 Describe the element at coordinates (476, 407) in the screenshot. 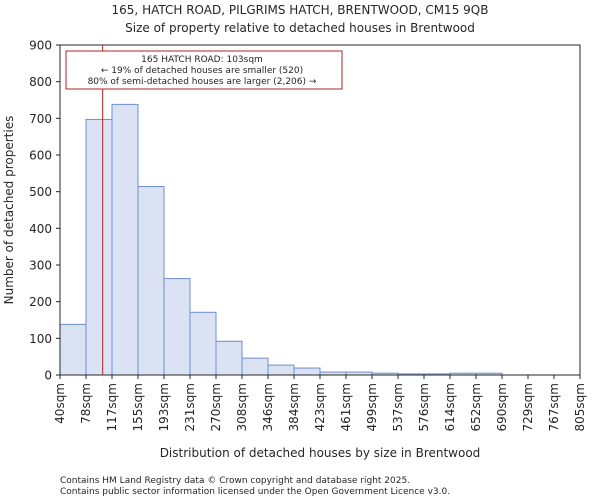

I see `x-tick-label: 652sqm` at that location.